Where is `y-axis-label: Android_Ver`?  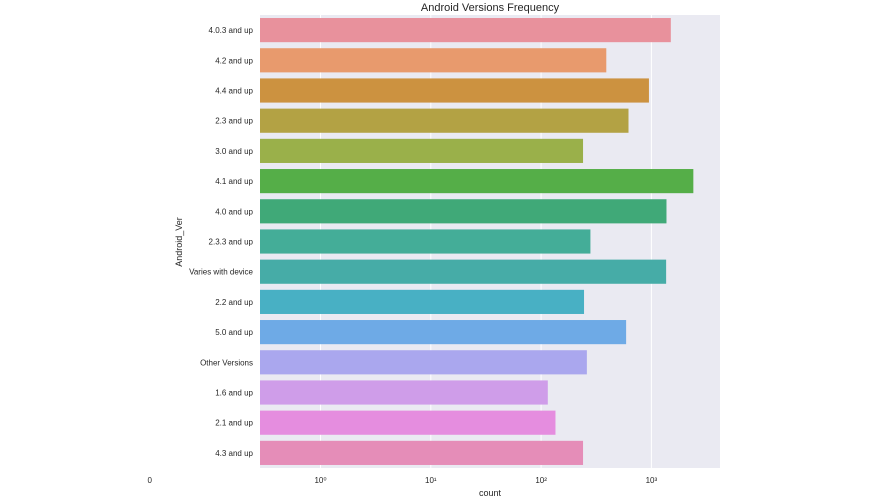
y-axis-label: Android_Ver is located at coordinates (179, 242).